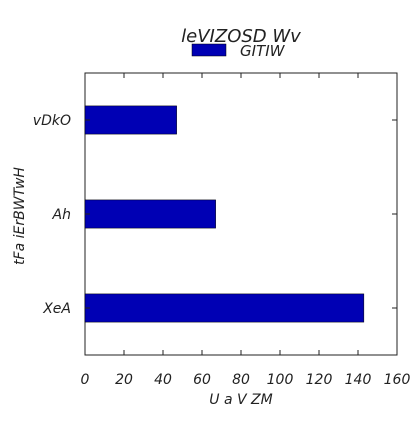 The image size is (420, 424). I want to click on y-axis-label: tFa iErBWTwH, so click(20, 216).